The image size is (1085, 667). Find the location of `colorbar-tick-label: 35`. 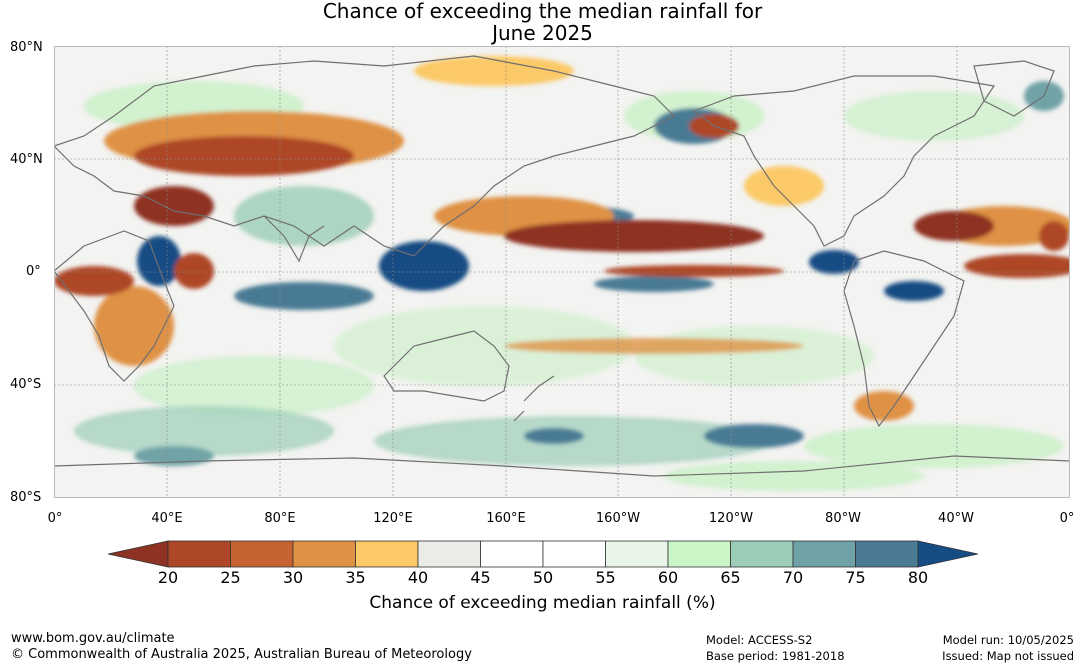

colorbar-tick-label: 35 is located at coordinates (355, 577).